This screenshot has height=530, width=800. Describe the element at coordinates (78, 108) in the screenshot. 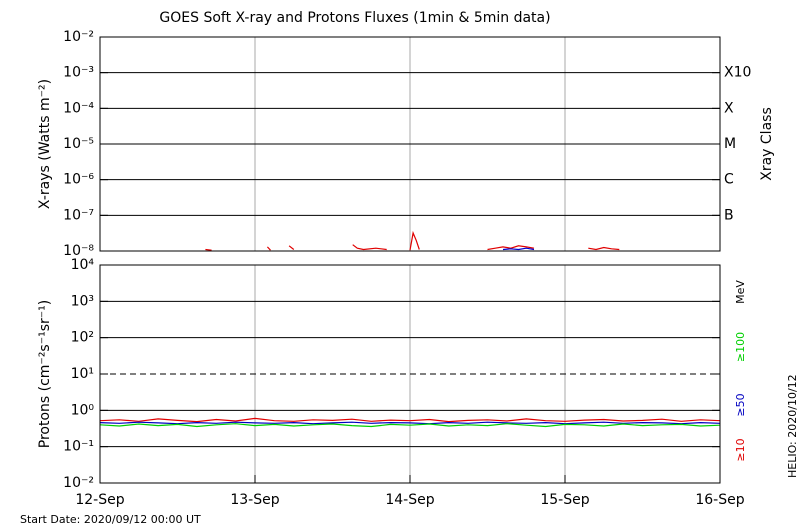

I see `y-tick-label: 10⁻⁴` at that location.